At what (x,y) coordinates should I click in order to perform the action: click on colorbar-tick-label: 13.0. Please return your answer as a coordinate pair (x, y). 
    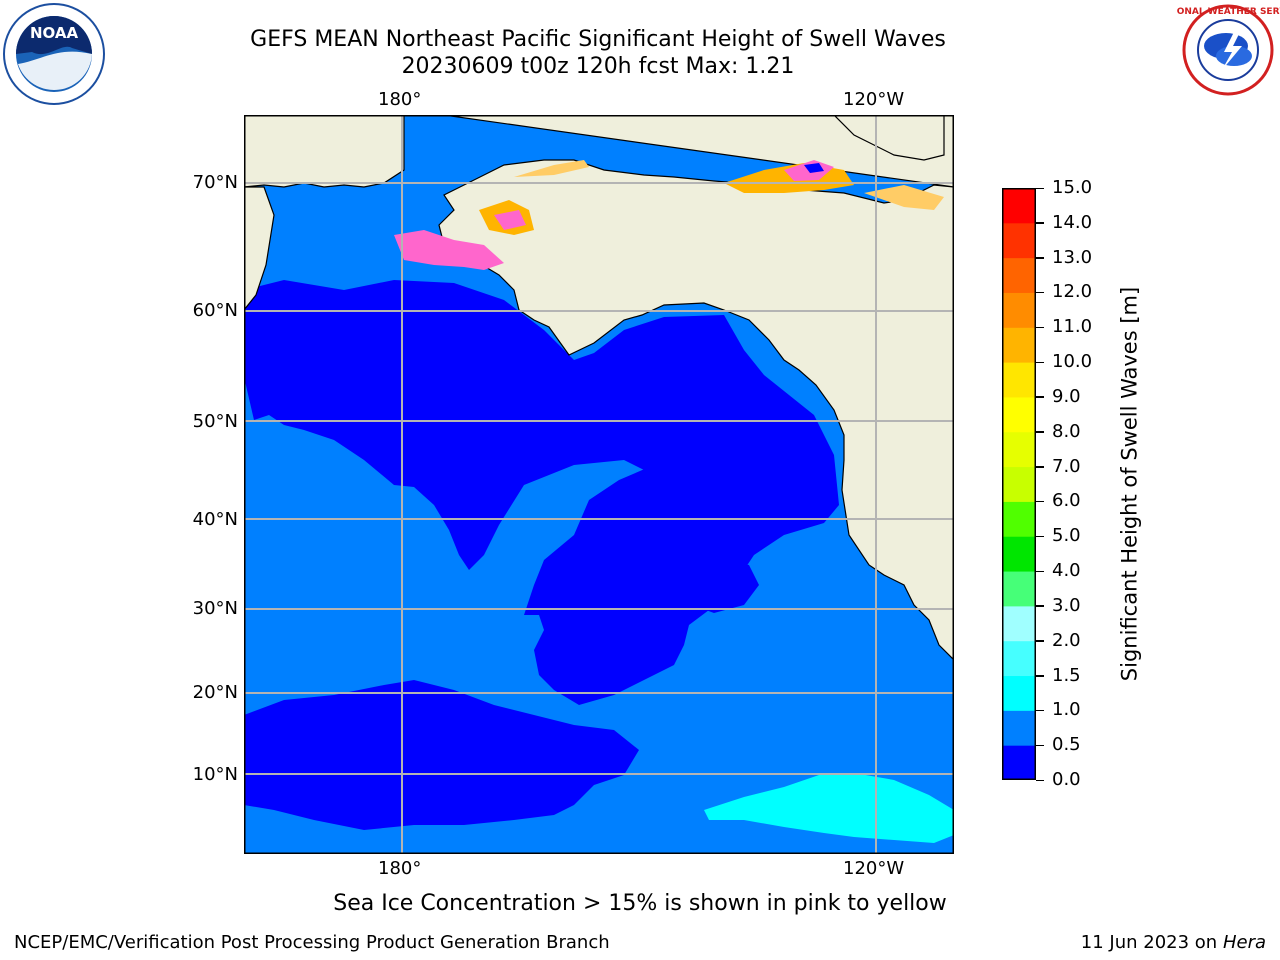
    Looking at the image, I should click on (1072, 257).